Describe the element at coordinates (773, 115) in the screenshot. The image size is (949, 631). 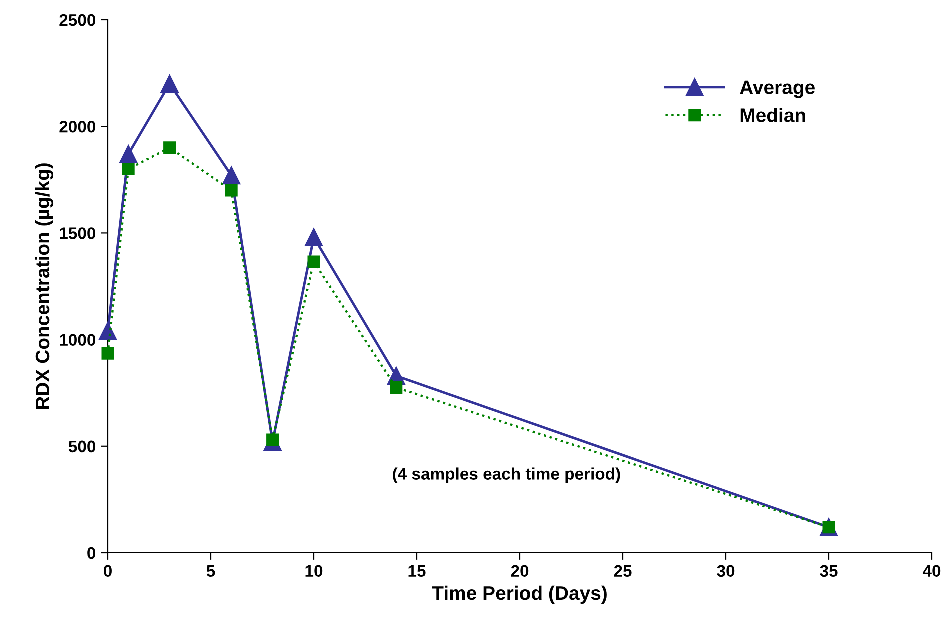
I see `legend-label: Median` at that location.